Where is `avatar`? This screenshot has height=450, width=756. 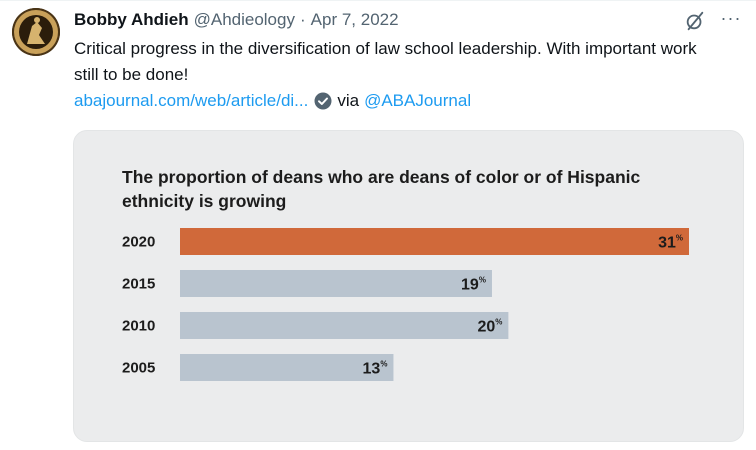 avatar is located at coordinates (36, 32).